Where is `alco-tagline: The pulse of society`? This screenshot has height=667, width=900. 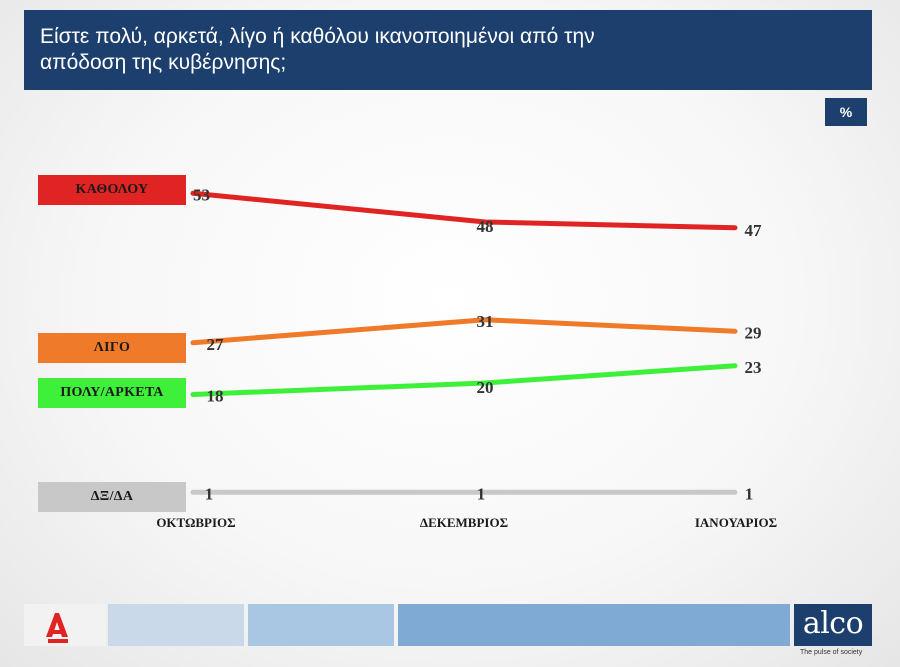
alco-tagline: The pulse of society is located at coordinates (831, 652).